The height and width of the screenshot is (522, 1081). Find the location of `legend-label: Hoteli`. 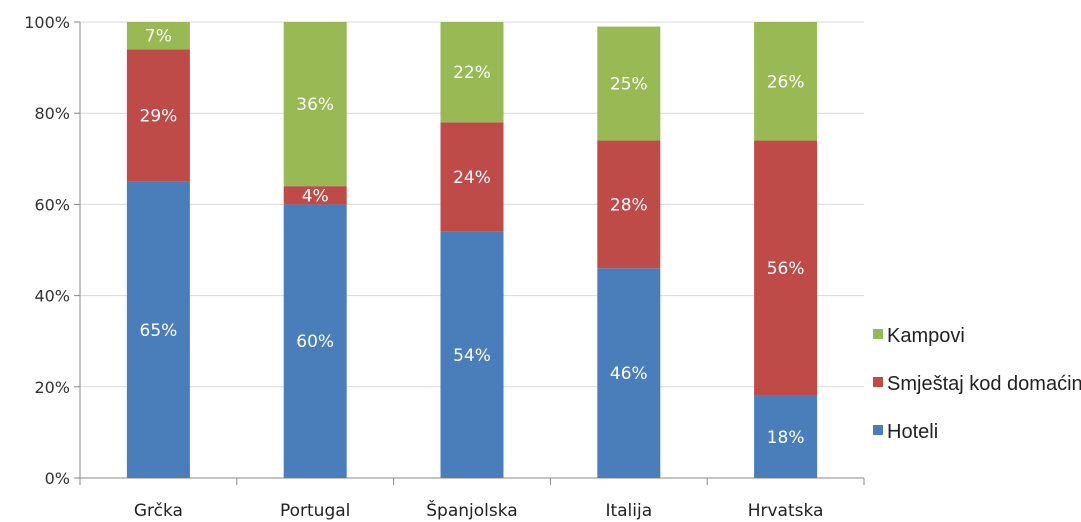

legend-label: Hoteli is located at coordinates (912, 432).